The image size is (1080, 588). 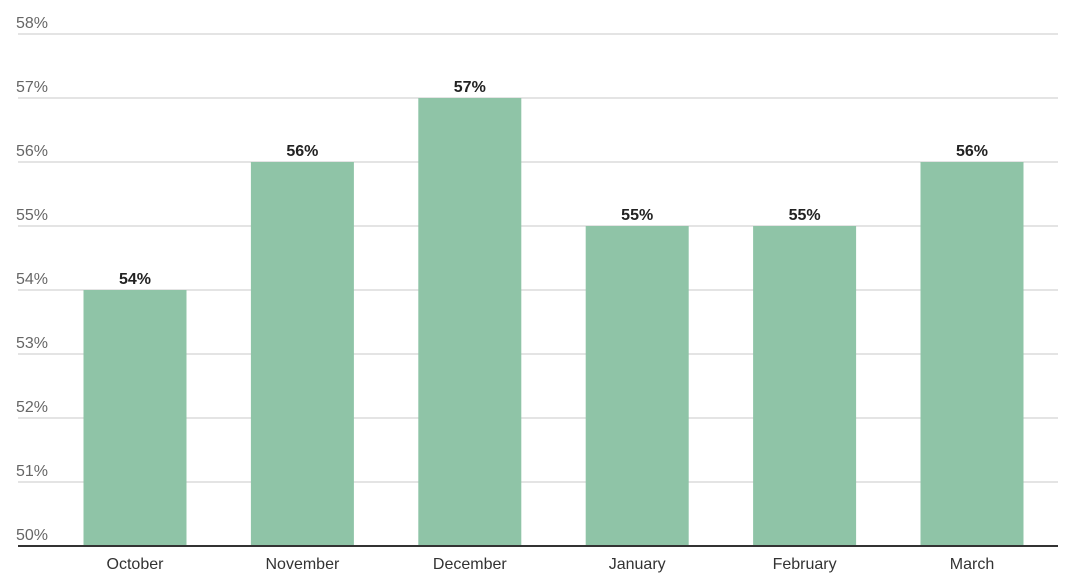 What do you see at coordinates (972, 151) in the screenshot?
I see `data-label-march: 56%` at bounding box center [972, 151].